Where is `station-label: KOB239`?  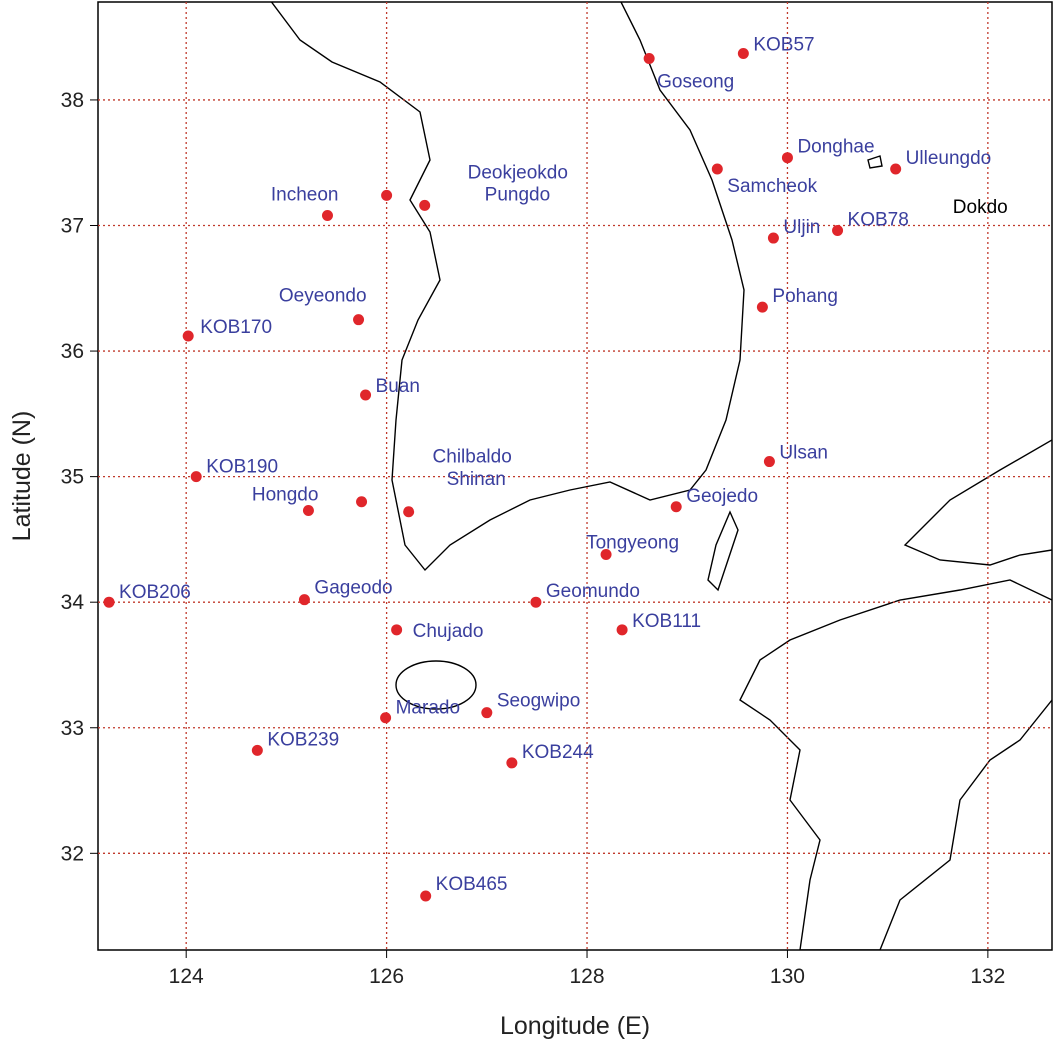 station-label: KOB239 is located at coordinates (303, 739).